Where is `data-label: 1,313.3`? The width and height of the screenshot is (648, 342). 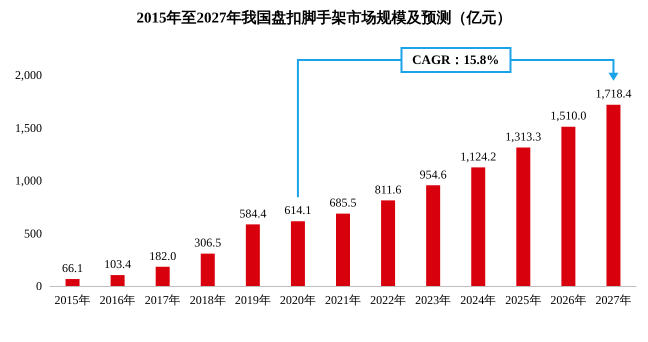
data-label: 1,313.3 is located at coordinates (523, 136).